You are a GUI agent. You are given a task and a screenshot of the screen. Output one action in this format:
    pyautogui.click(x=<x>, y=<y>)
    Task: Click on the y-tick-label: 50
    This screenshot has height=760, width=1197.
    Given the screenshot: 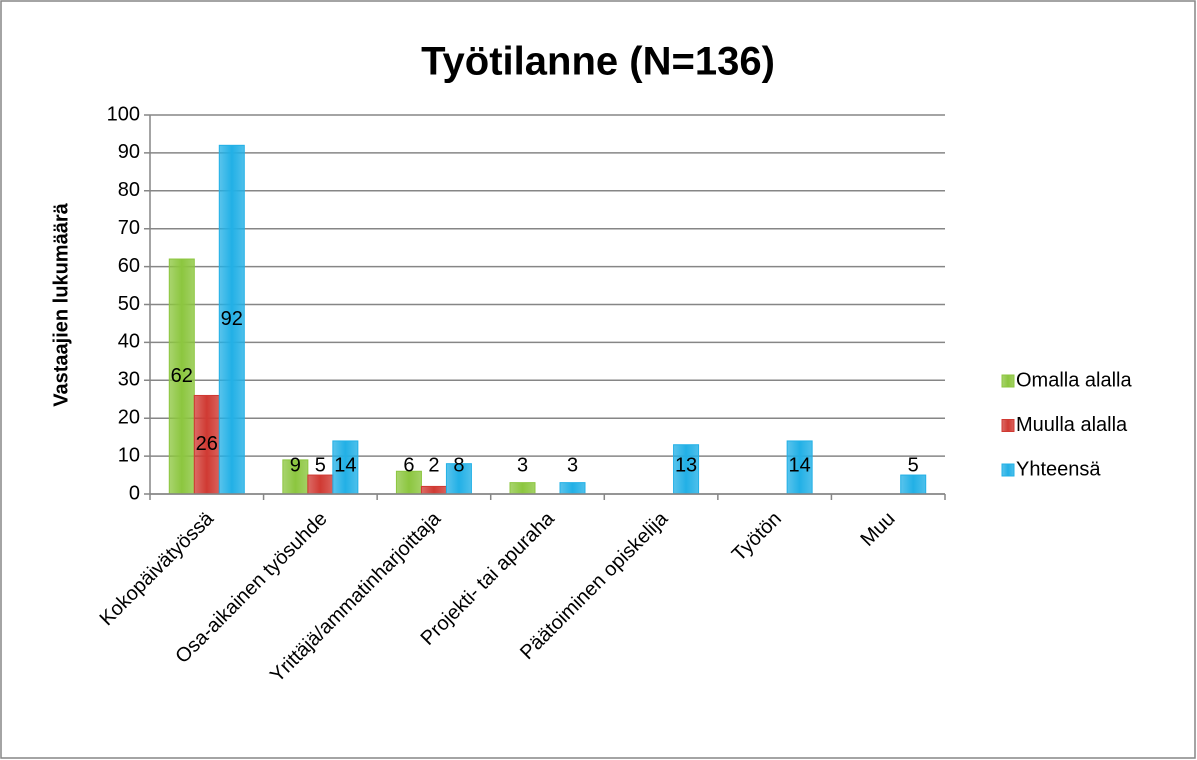 What is the action you would take?
    pyautogui.click(x=129, y=304)
    